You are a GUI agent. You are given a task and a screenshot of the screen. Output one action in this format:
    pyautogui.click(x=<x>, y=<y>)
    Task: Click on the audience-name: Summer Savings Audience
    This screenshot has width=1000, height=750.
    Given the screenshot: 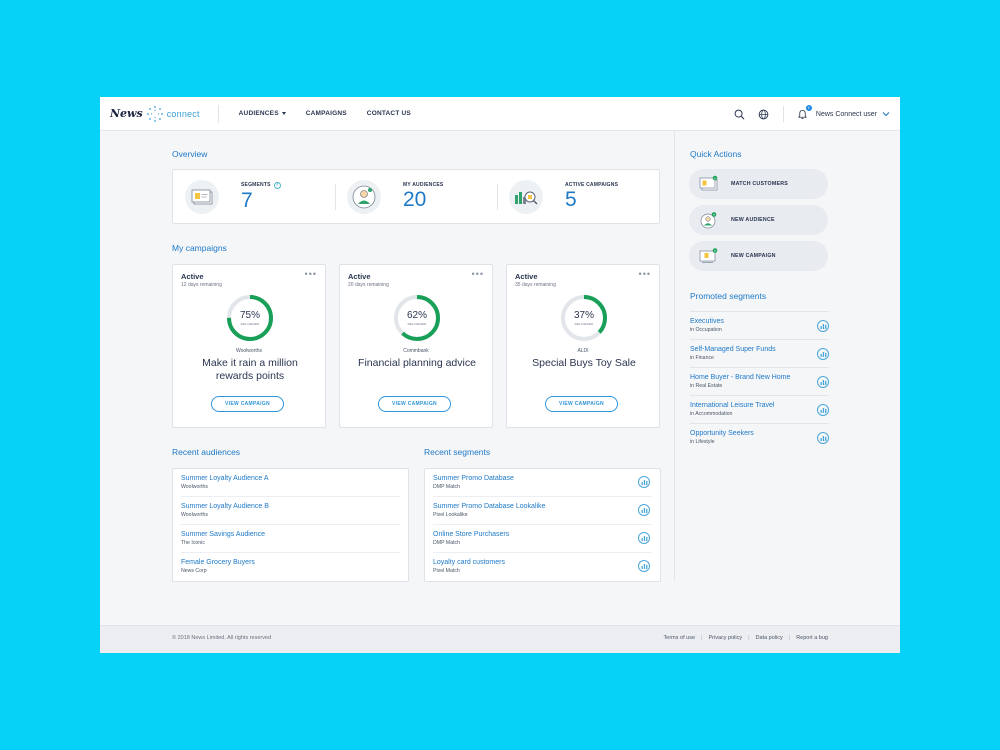 What is the action you would take?
    pyautogui.click(x=223, y=534)
    